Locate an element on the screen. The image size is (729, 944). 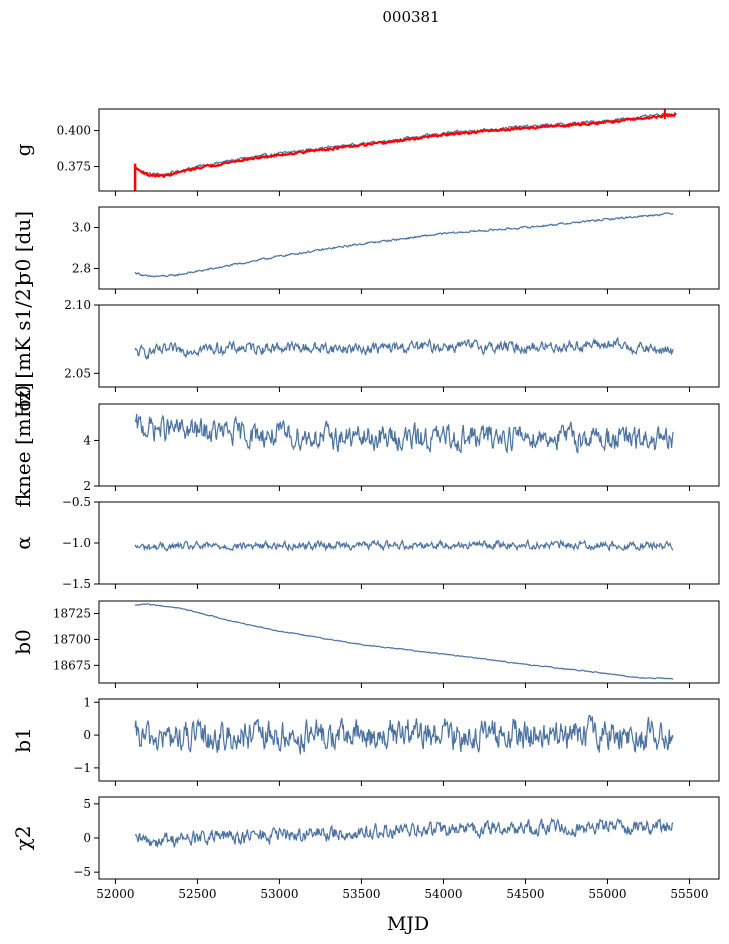
x-axis-label: MJD is located at coordinates (408, 924).